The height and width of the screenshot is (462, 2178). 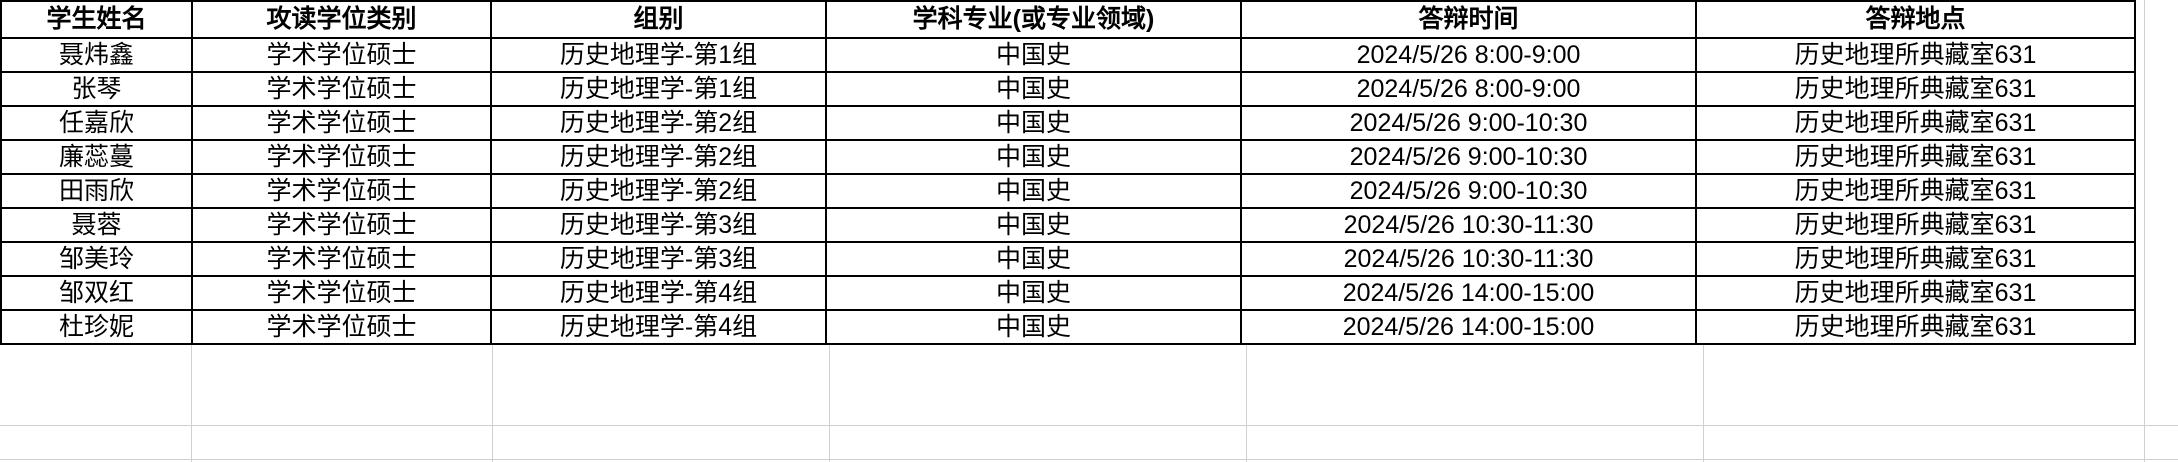 What do you see at coordinates (1468, 19) in the screenshot?
I see `column-header-defense-time: 答辩时间` at bounding box center [1468, 19].